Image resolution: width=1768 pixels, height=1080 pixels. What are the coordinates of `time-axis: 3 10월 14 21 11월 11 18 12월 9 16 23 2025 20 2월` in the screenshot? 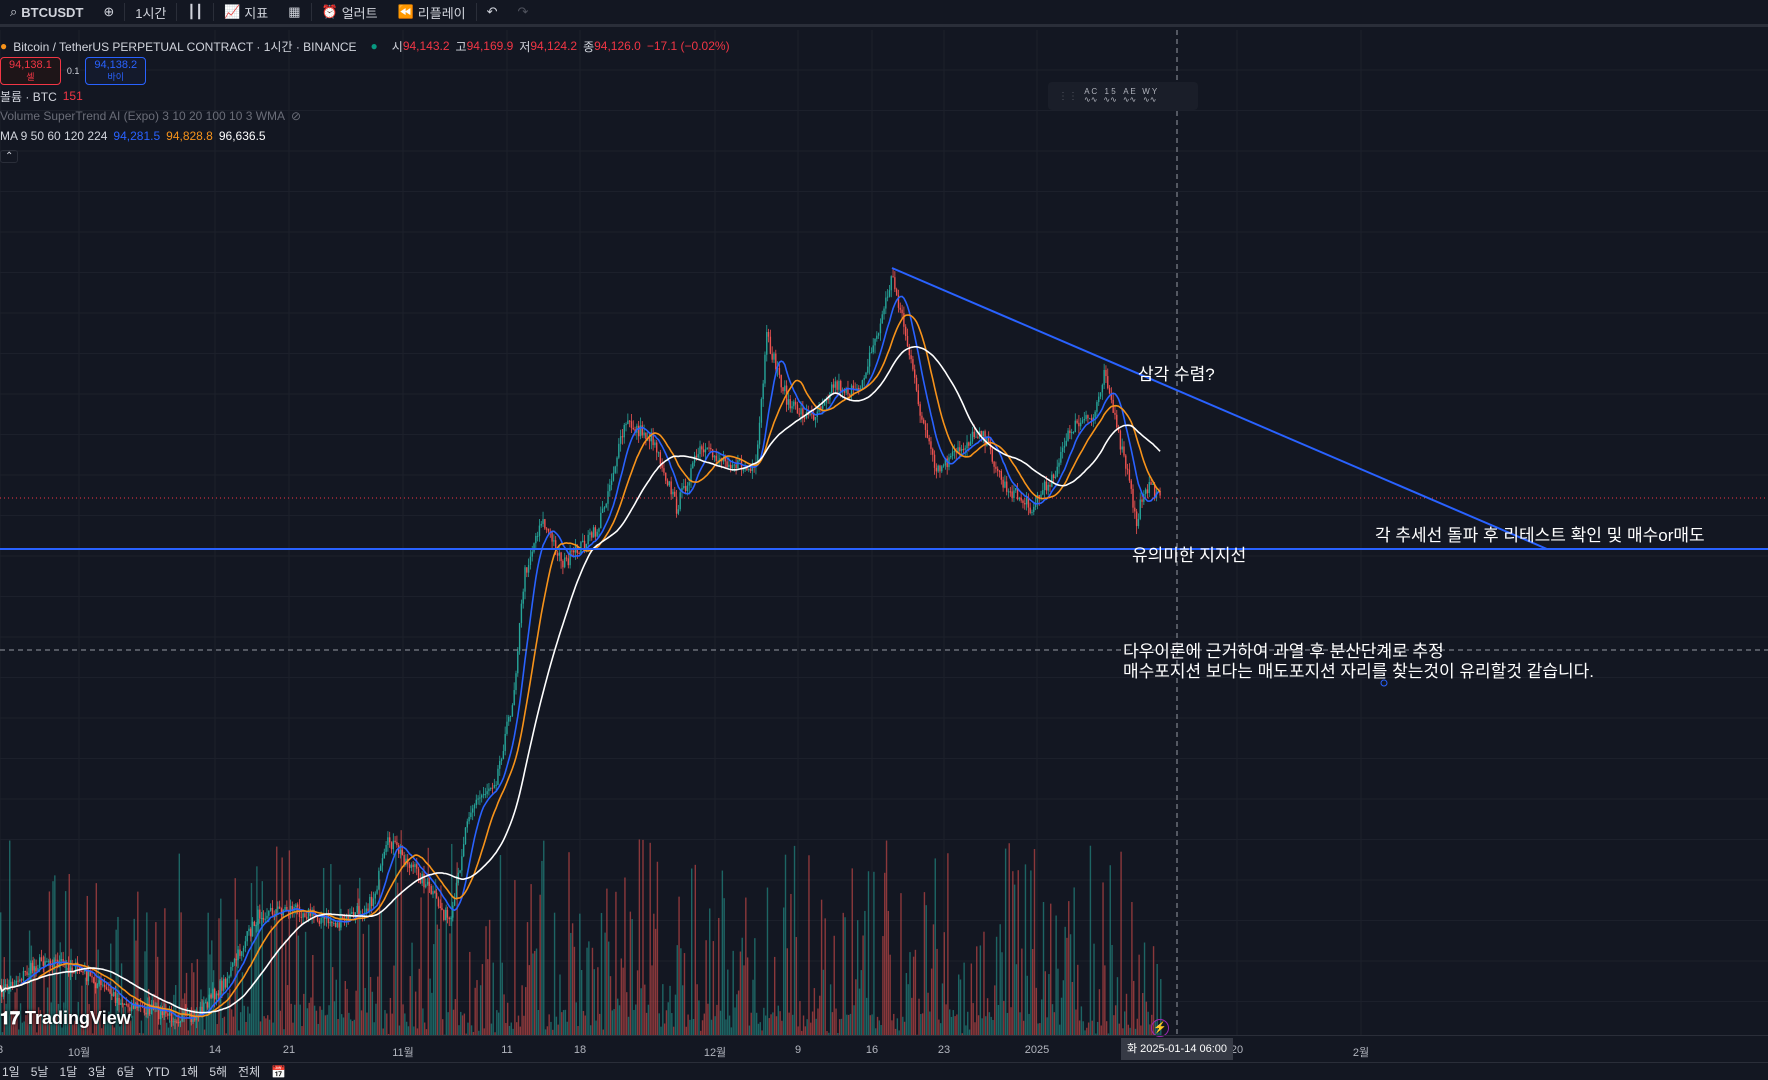 It's located at (884, 1047).